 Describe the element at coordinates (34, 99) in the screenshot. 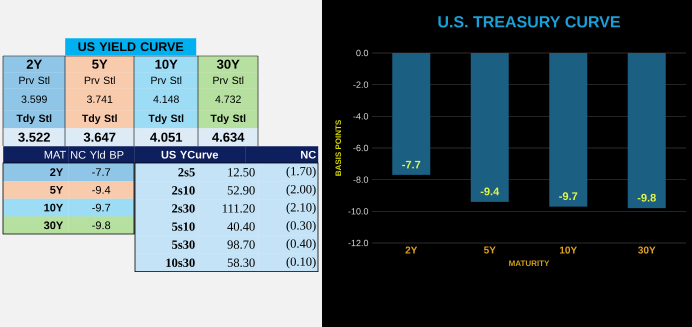

I see `text: 3.599` at that location.